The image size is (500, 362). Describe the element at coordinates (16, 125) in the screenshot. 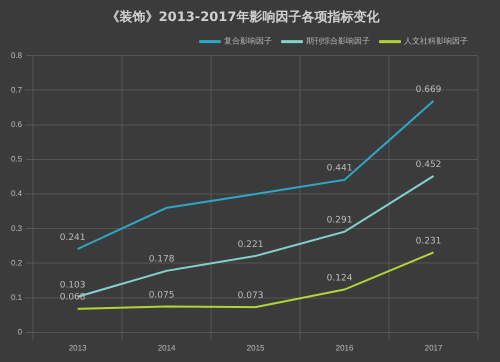

I see `y-tick-label: 0.6` at that location.